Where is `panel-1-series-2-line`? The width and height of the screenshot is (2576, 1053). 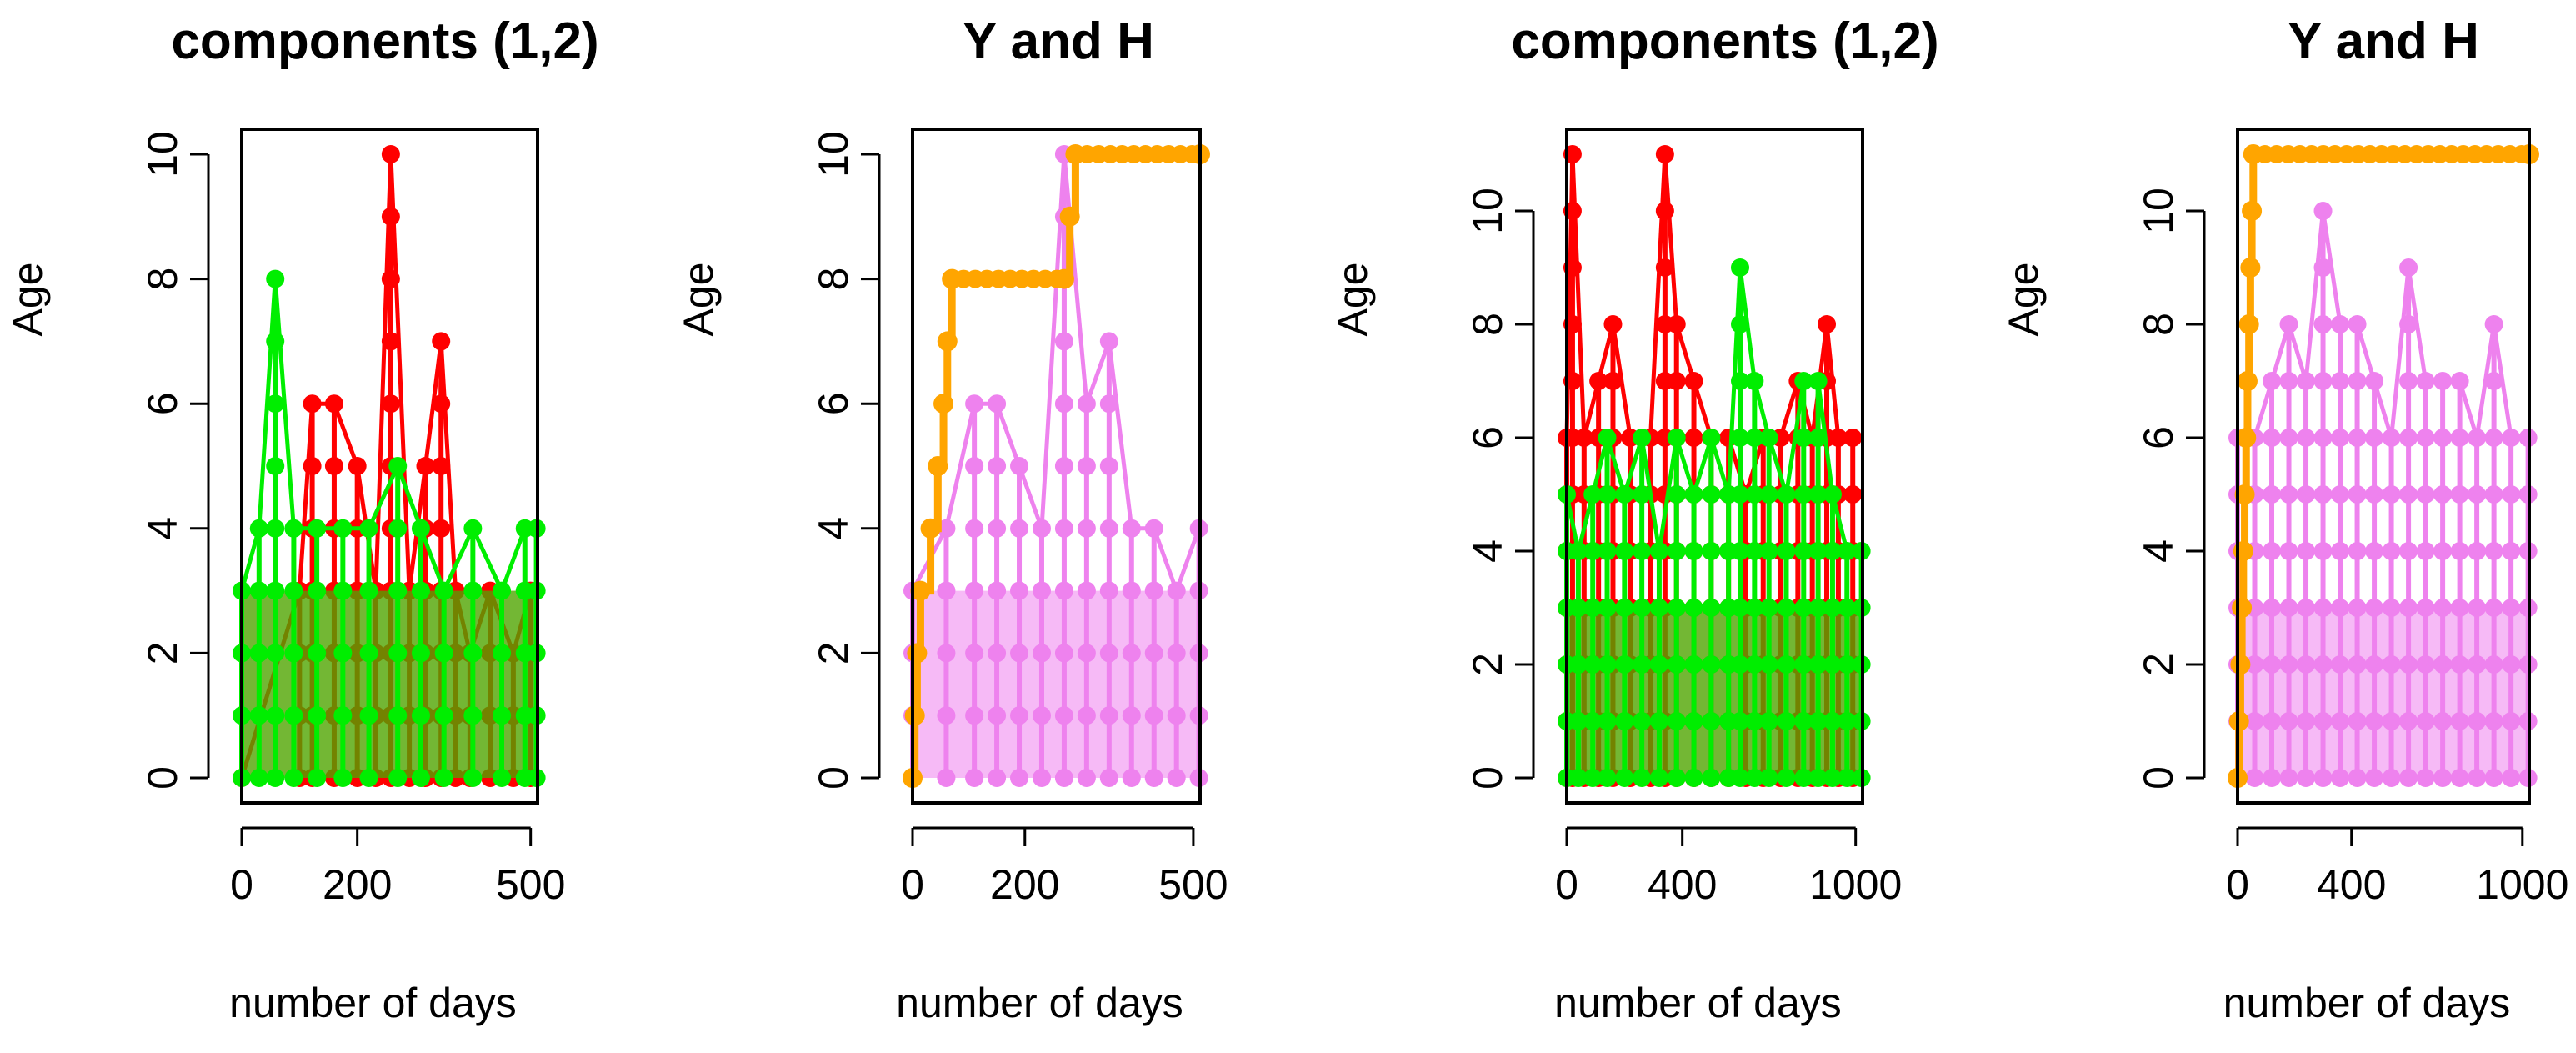 panel-1-series-2-line is located at coordinates (388, 437).